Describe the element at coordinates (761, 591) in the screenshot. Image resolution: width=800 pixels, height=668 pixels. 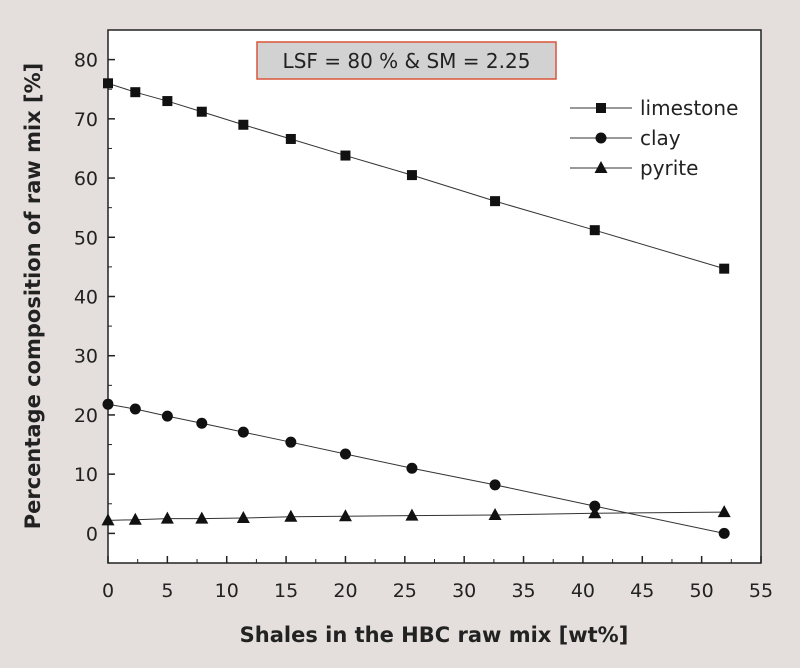
I see `x-tick-label: 55` at that location.